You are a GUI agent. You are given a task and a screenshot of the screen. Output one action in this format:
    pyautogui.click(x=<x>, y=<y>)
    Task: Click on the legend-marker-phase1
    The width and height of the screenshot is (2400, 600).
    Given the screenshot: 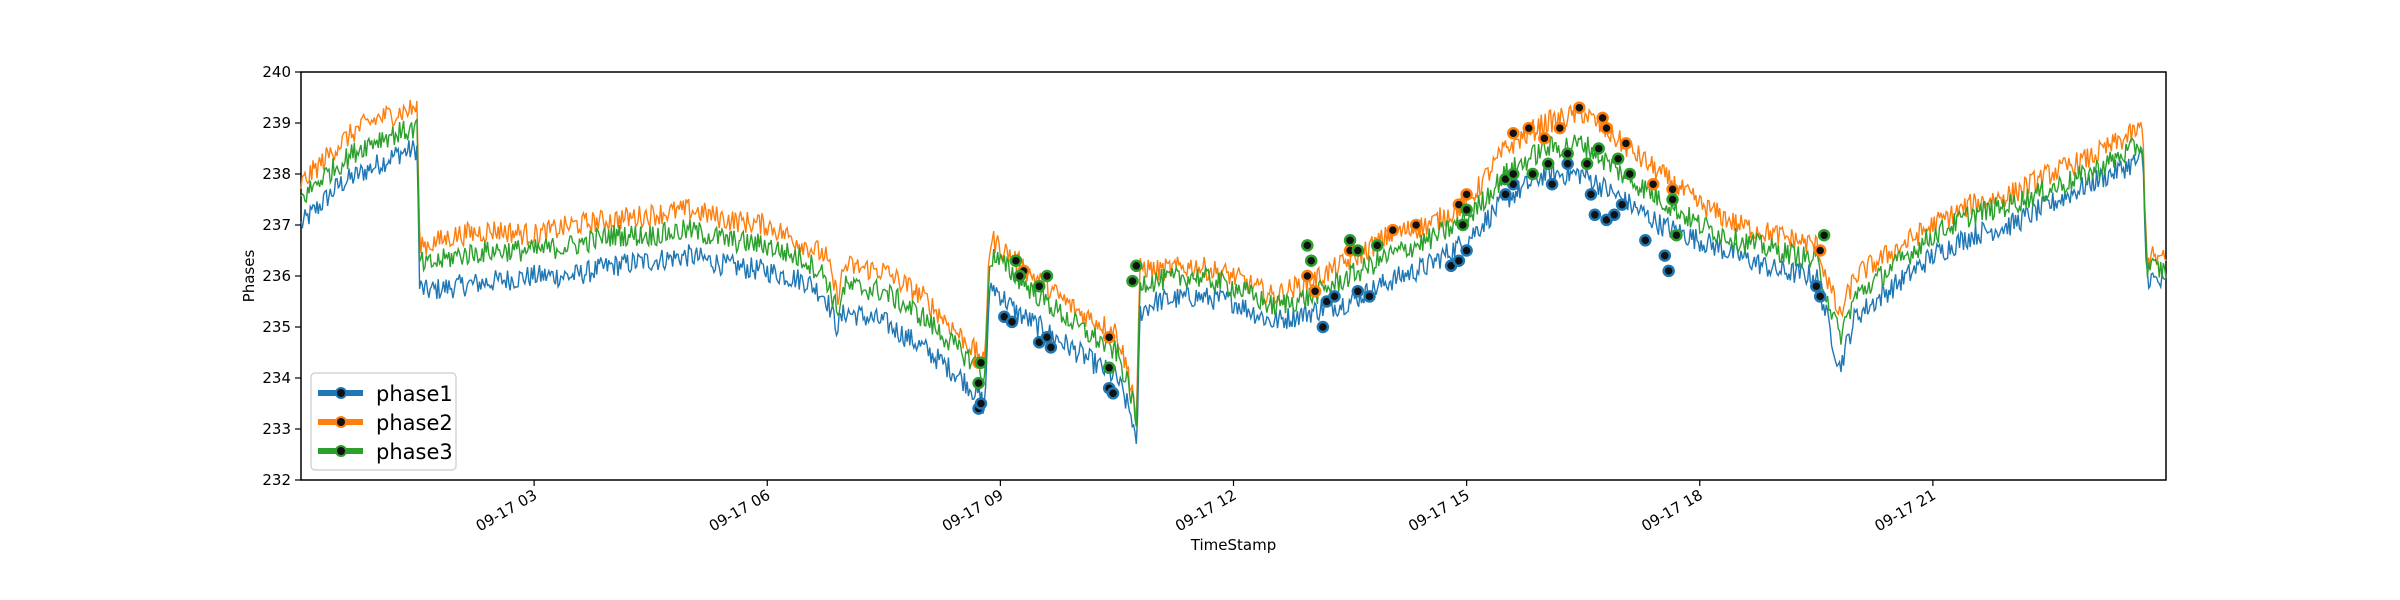 What is the action you would take?
    pyautogui.click(x=341, y=393)
    